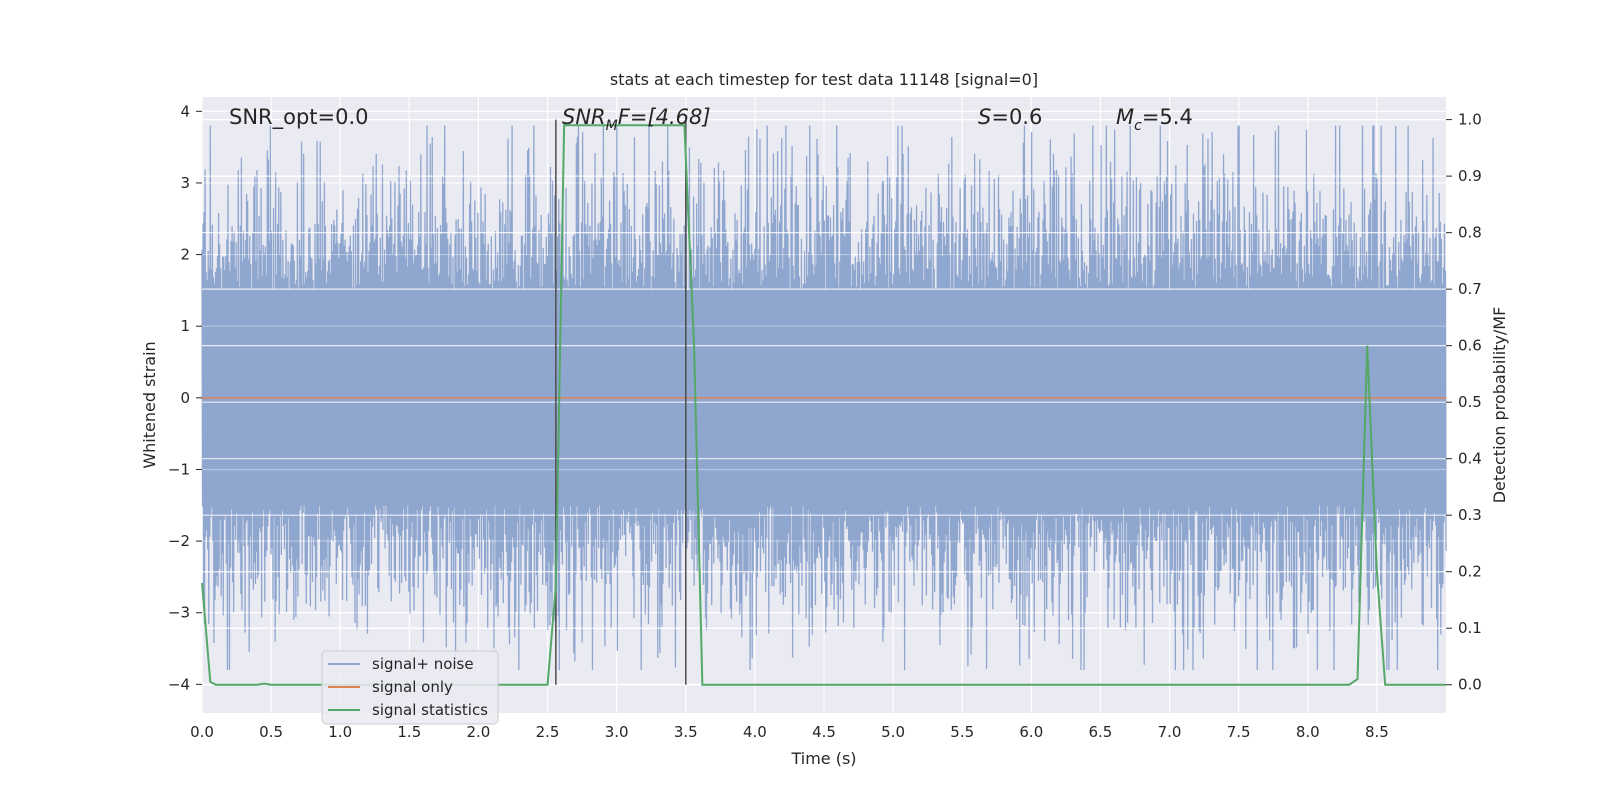 The height and width of the screenshot is (800, 1600). I want to click on legend-label-signal-statistics: signal statistics, so click(430, 710).